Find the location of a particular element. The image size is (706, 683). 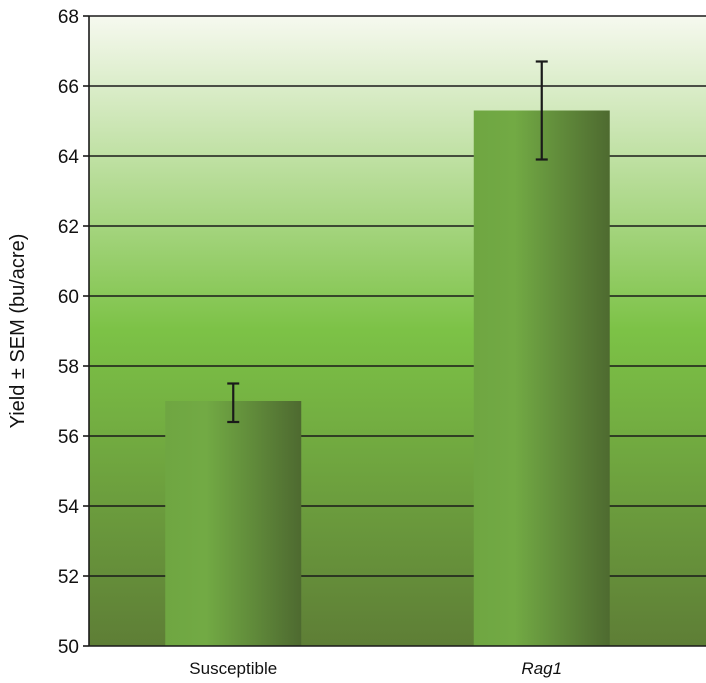

y-tick-label: 56 is located at coordinates (68, 437).